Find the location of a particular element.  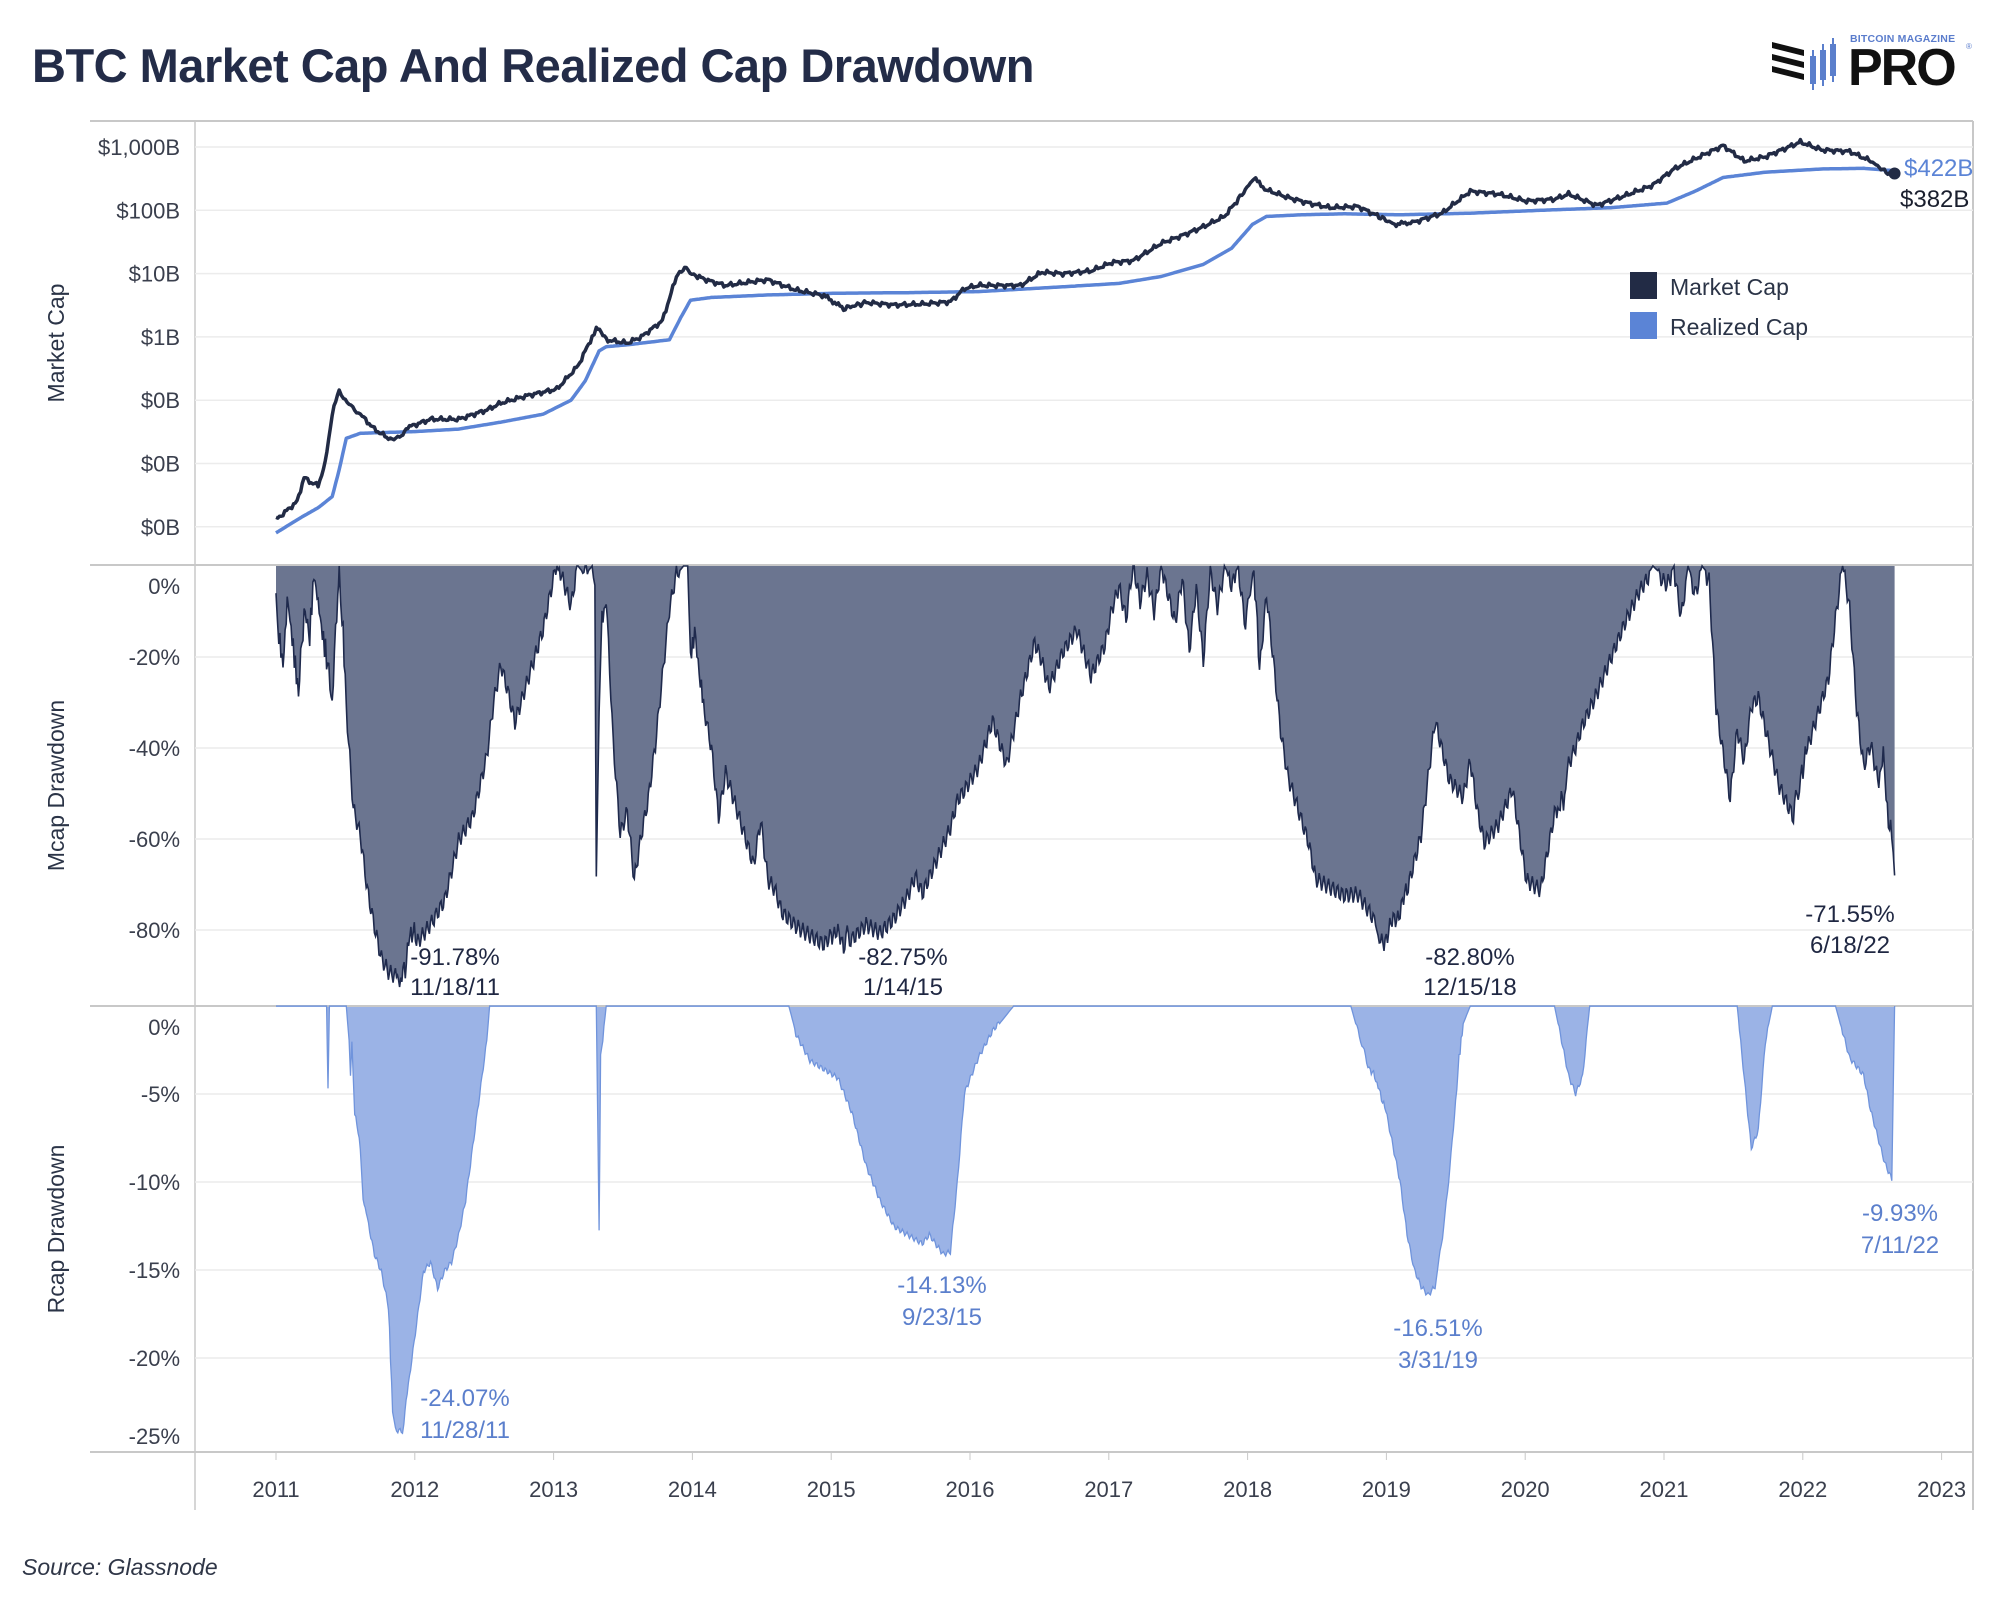

y-tick-label: -80% is located at coordinates (154, 930).